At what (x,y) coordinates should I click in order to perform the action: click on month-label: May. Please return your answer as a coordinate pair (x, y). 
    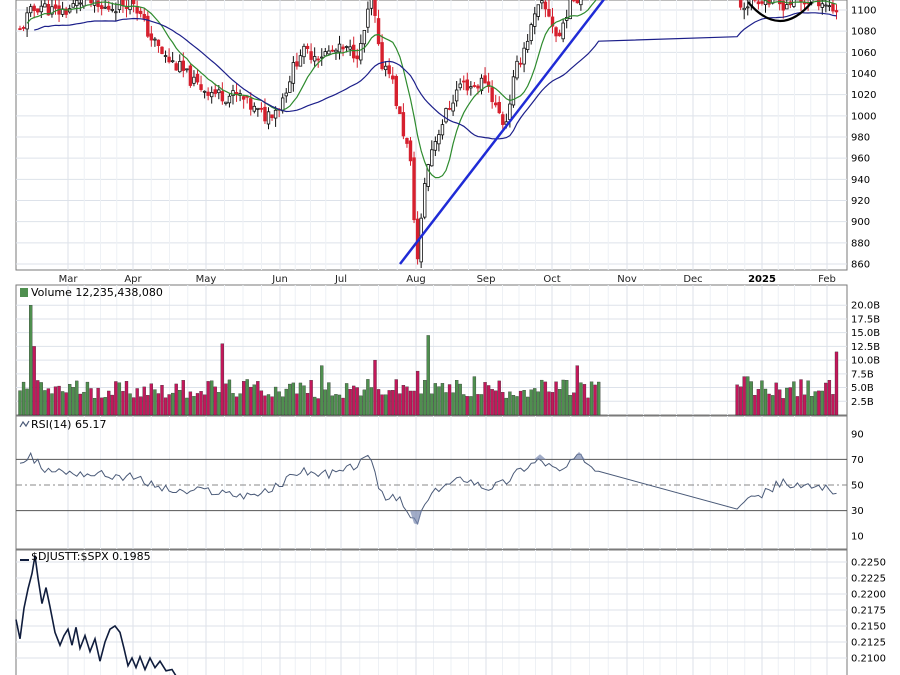
    Looking at the image, I should click on (206, 279).